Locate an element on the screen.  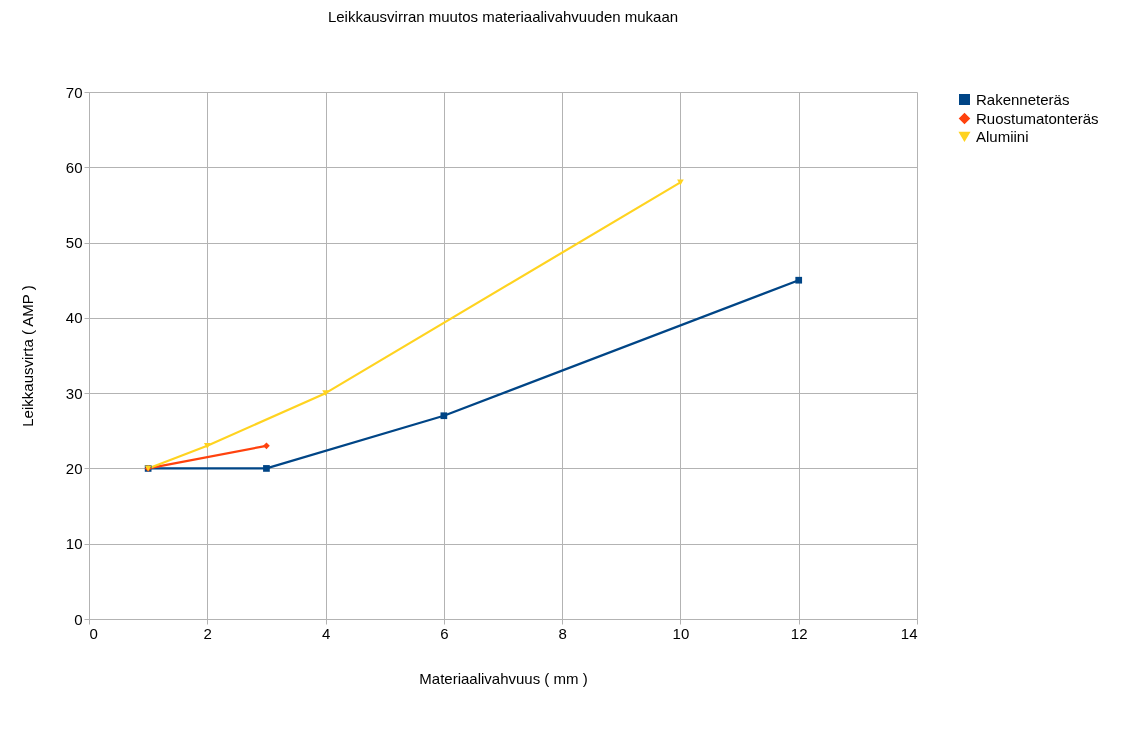
y-tick-label: 20 is located at coordinates (74, 468).